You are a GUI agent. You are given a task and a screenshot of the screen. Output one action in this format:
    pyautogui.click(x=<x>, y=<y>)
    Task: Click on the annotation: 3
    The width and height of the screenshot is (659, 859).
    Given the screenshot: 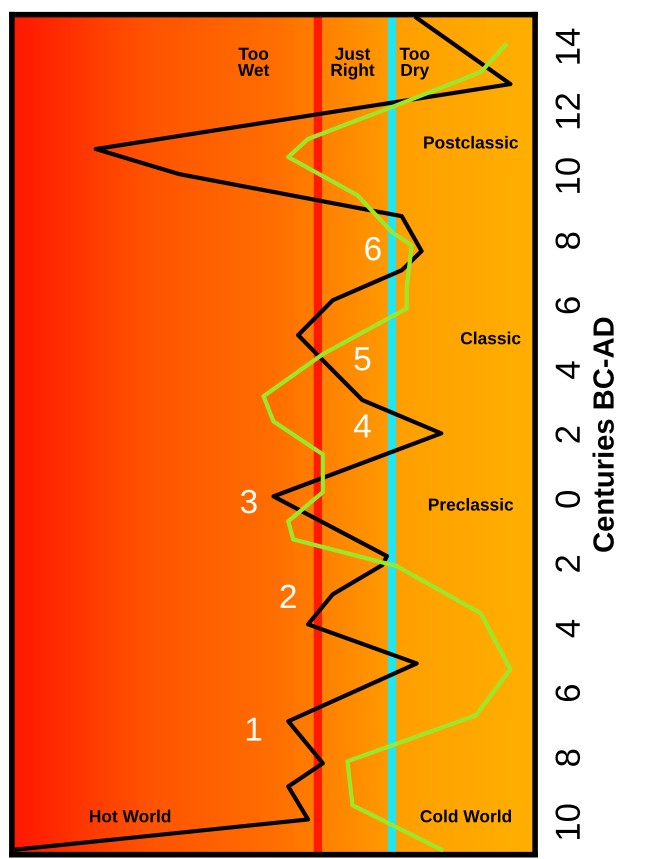 What is the action you would take?
    pyautogui.click(x=248, y=502)
    